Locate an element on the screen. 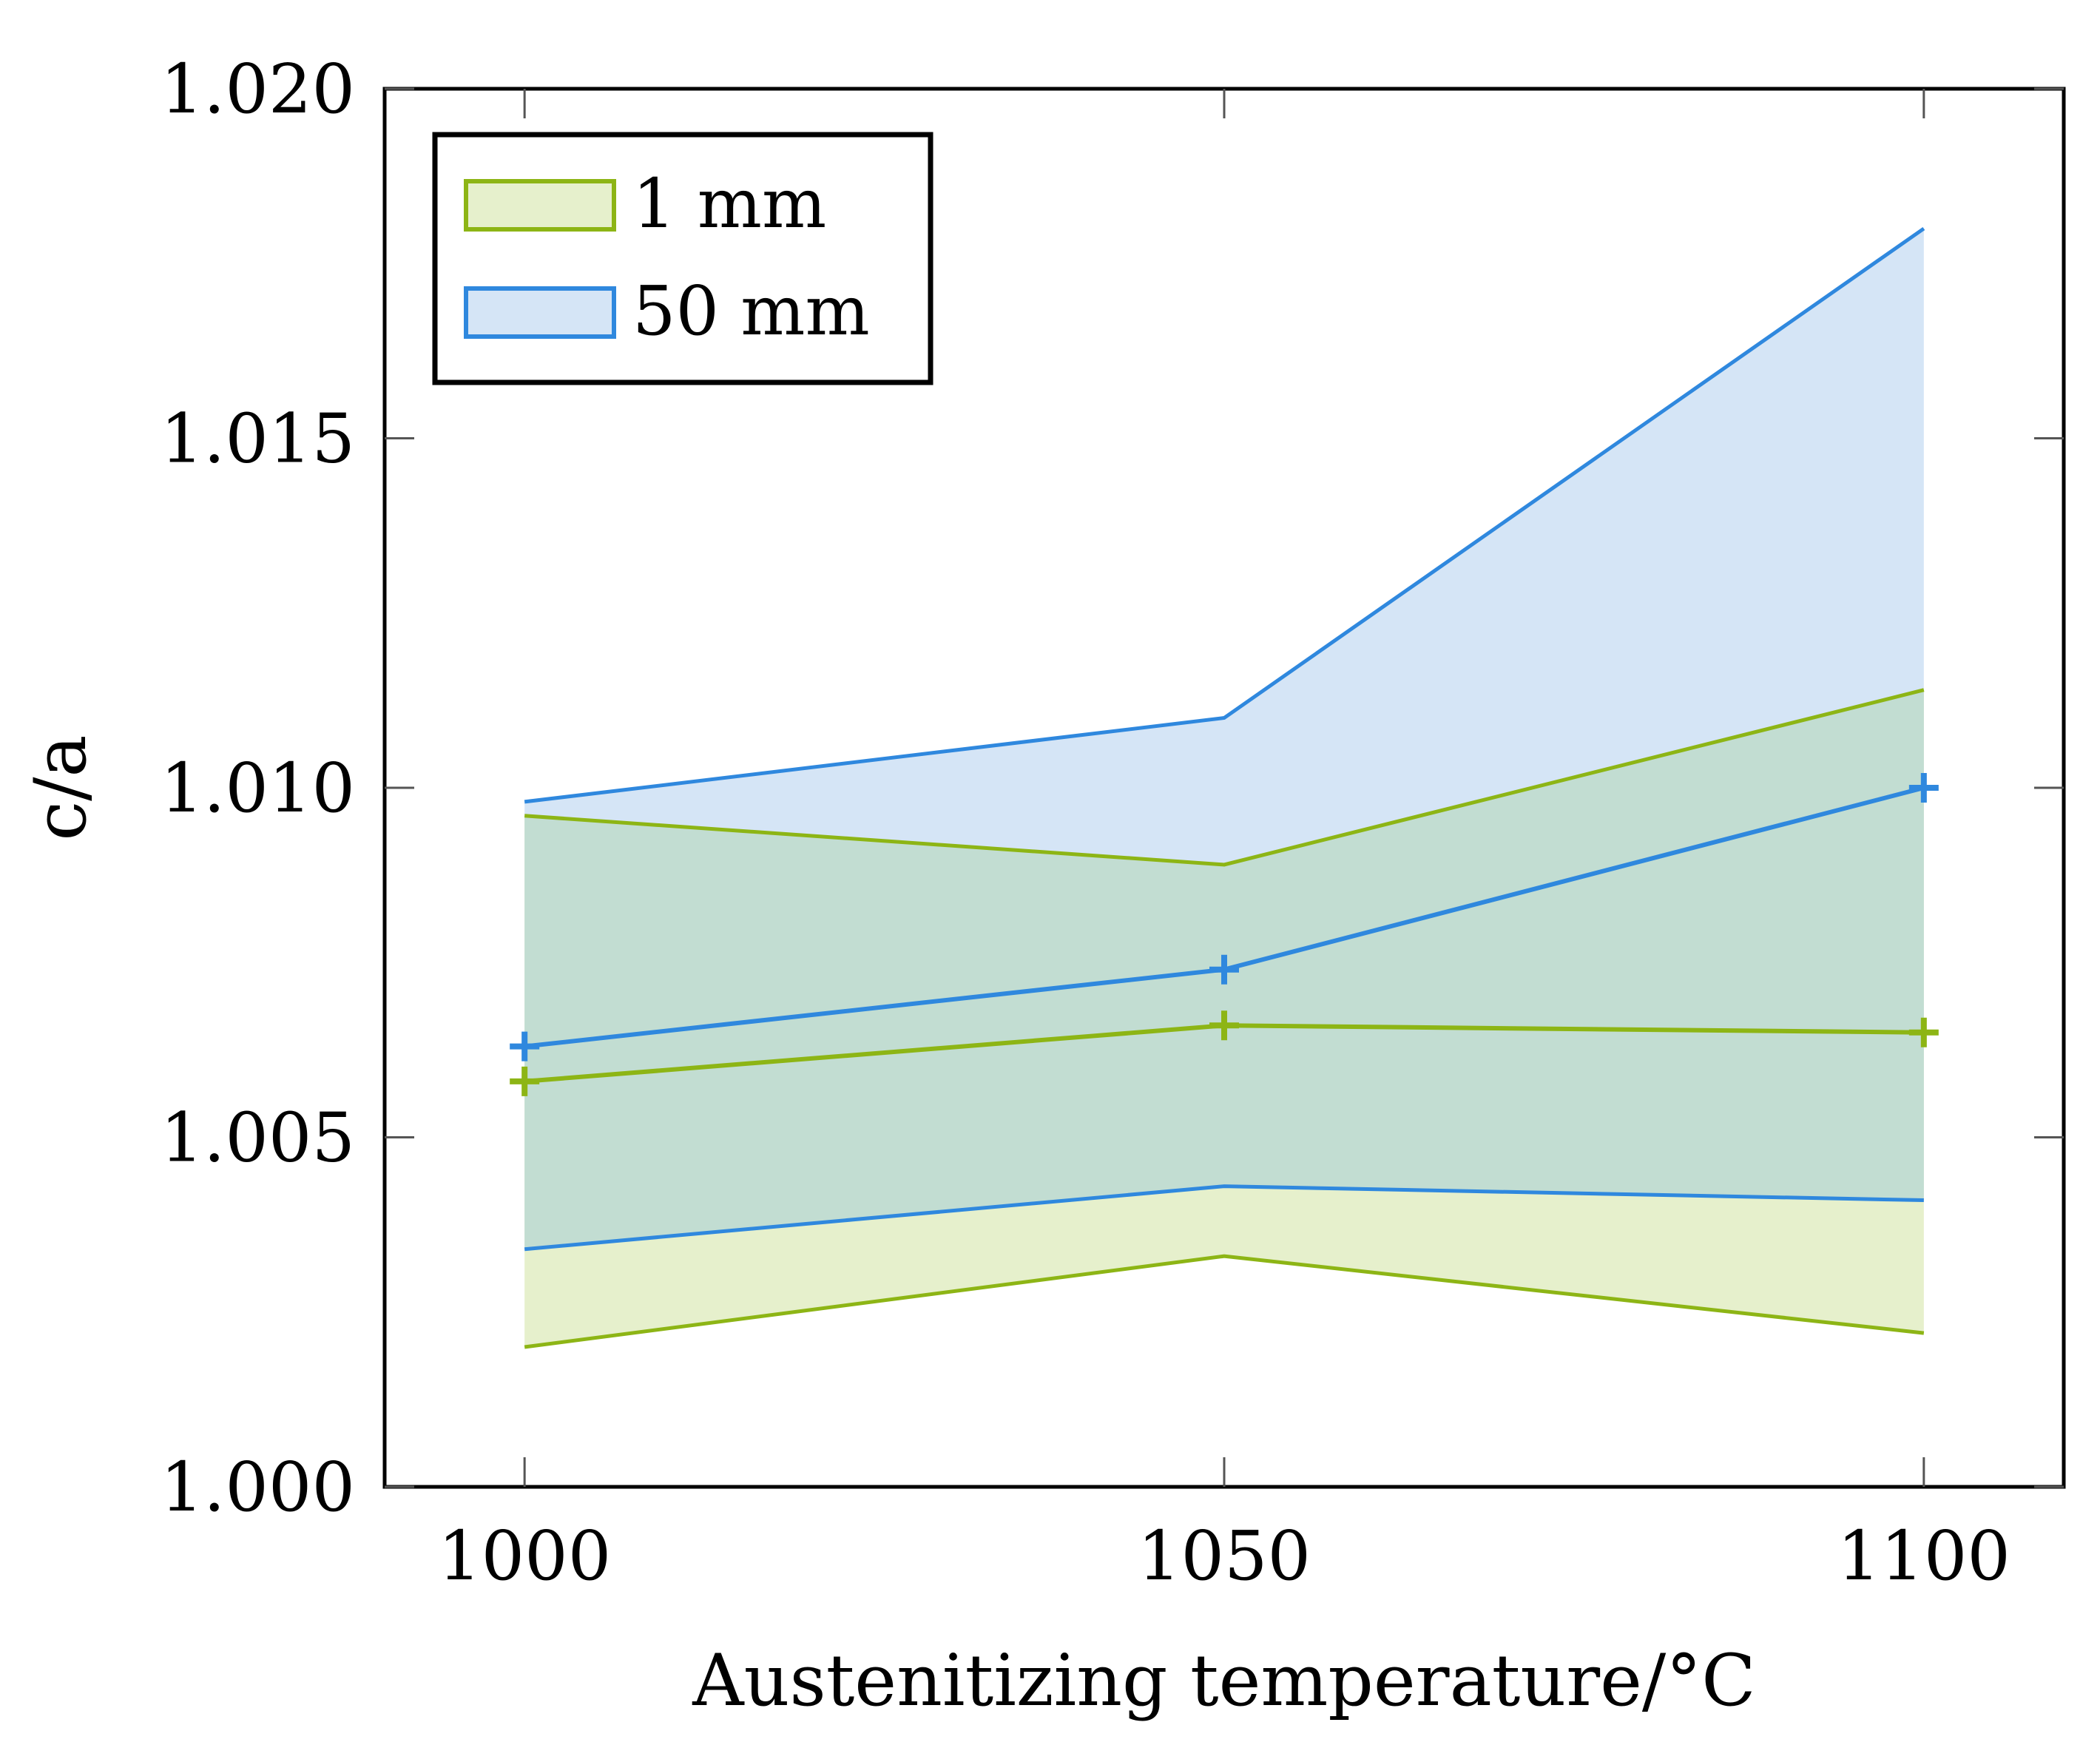  y-tick-label-1.015: 1.015 is located at coordinates (258, 439).